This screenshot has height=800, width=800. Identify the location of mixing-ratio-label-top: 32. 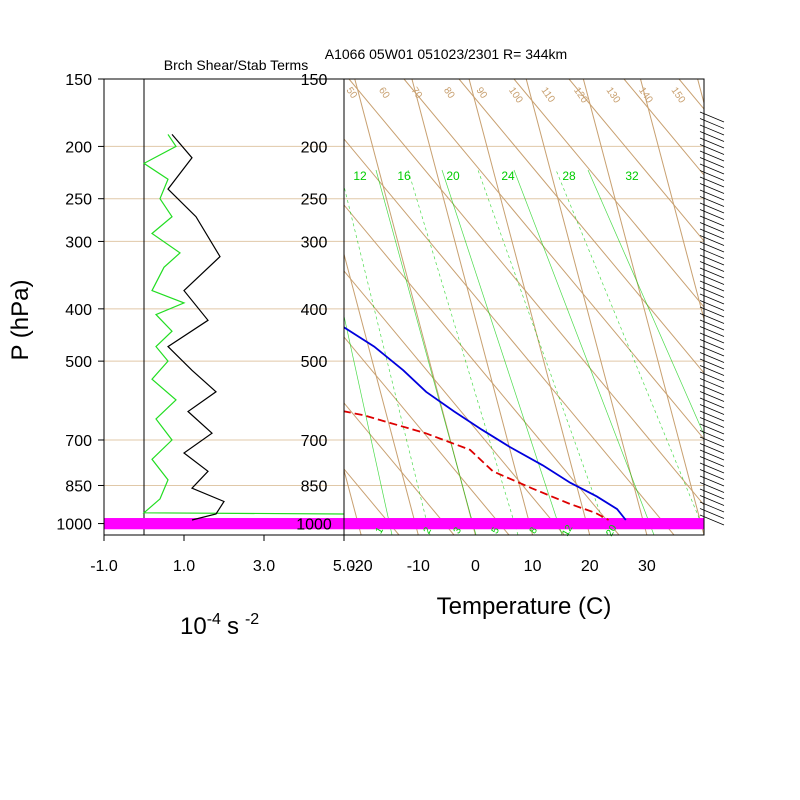
(632, 176).